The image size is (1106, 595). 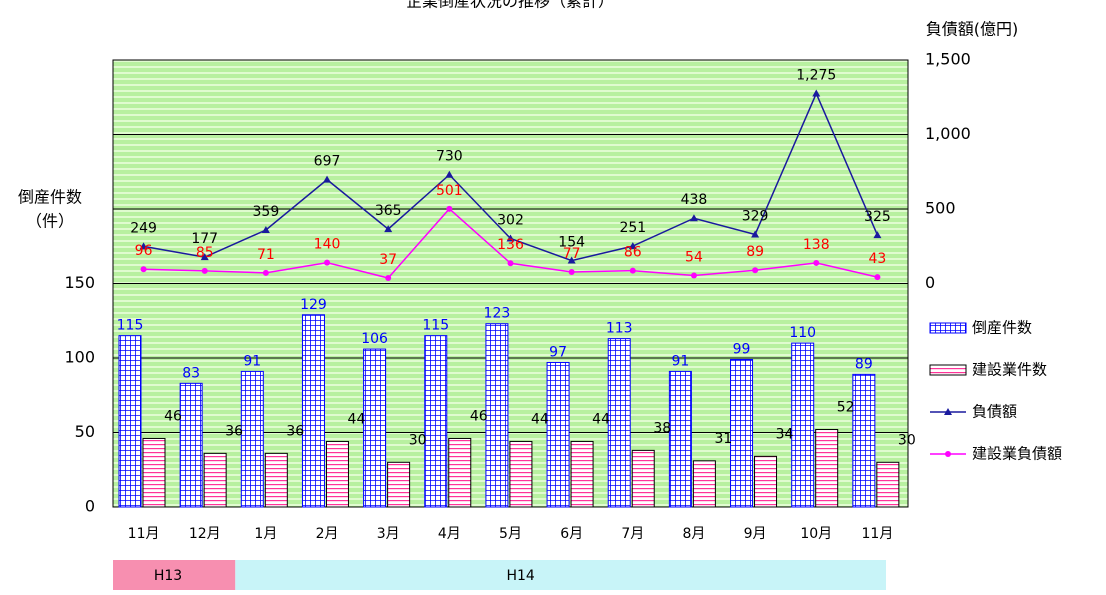 I want to click on value-label: 138, so click(x=816, y=245).